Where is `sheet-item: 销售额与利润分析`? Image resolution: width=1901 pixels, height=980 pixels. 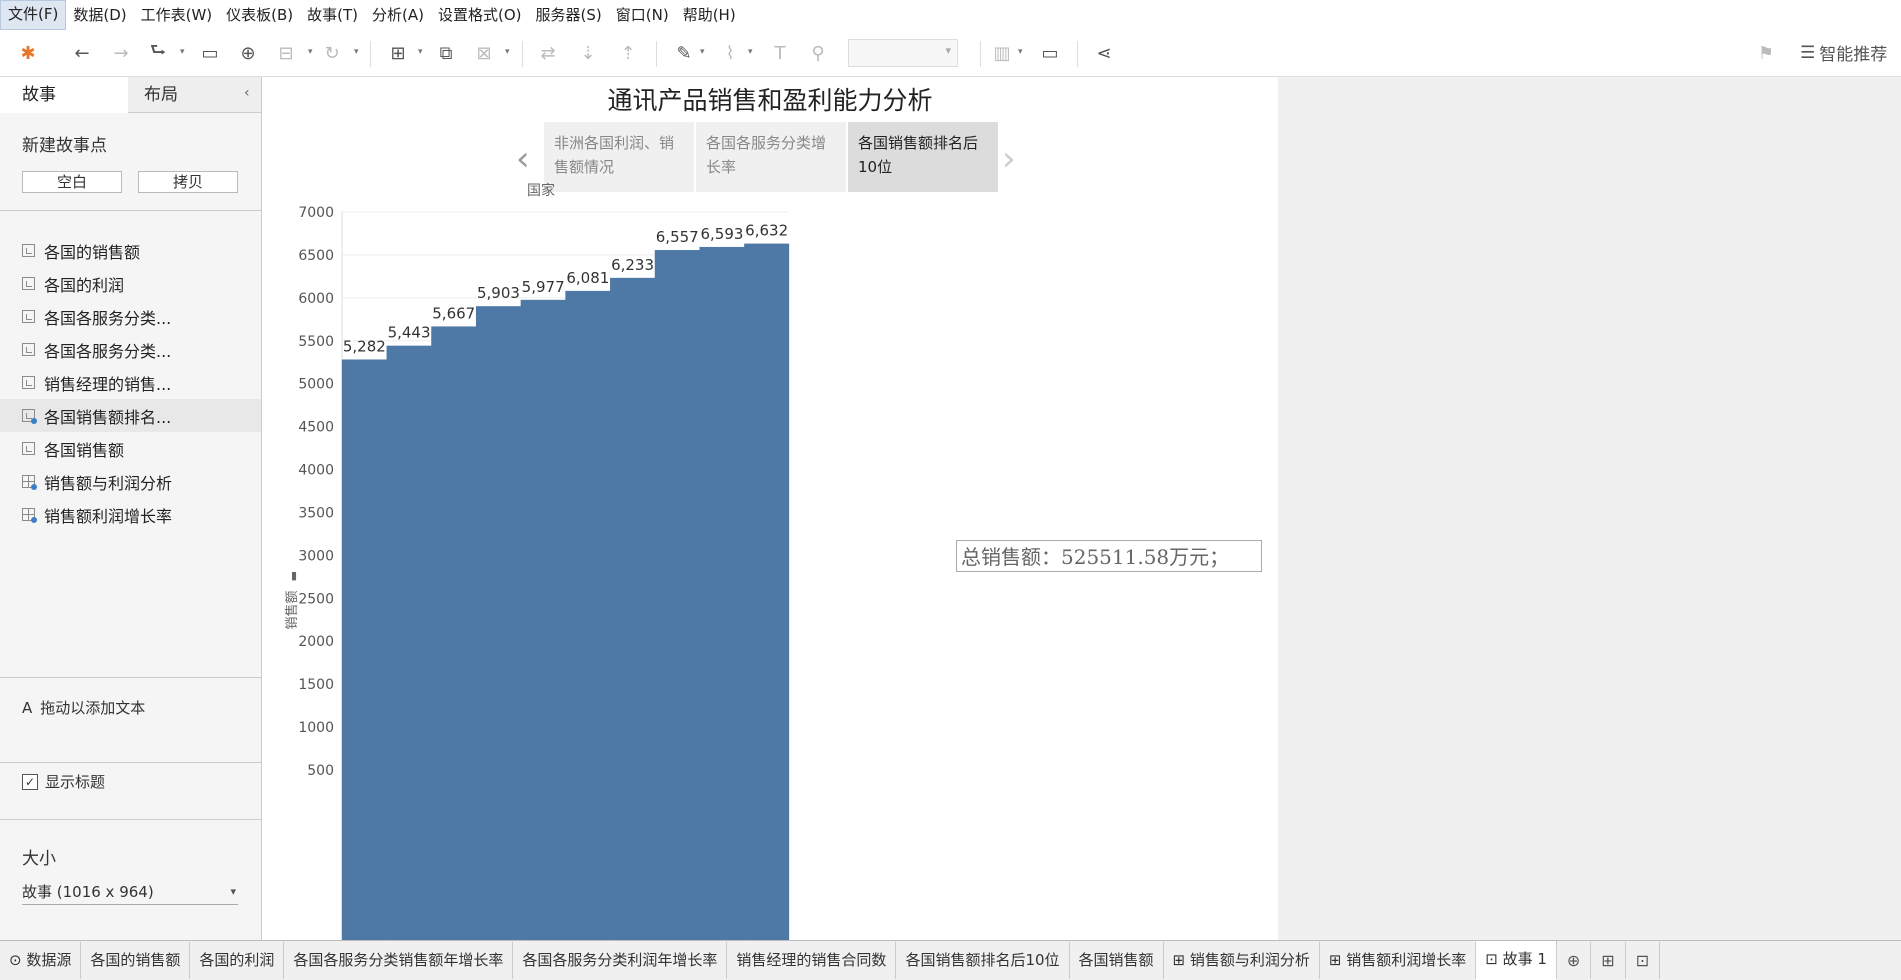 sheet-item: 销售额与利润分析 is located at coordinates (130, 481).